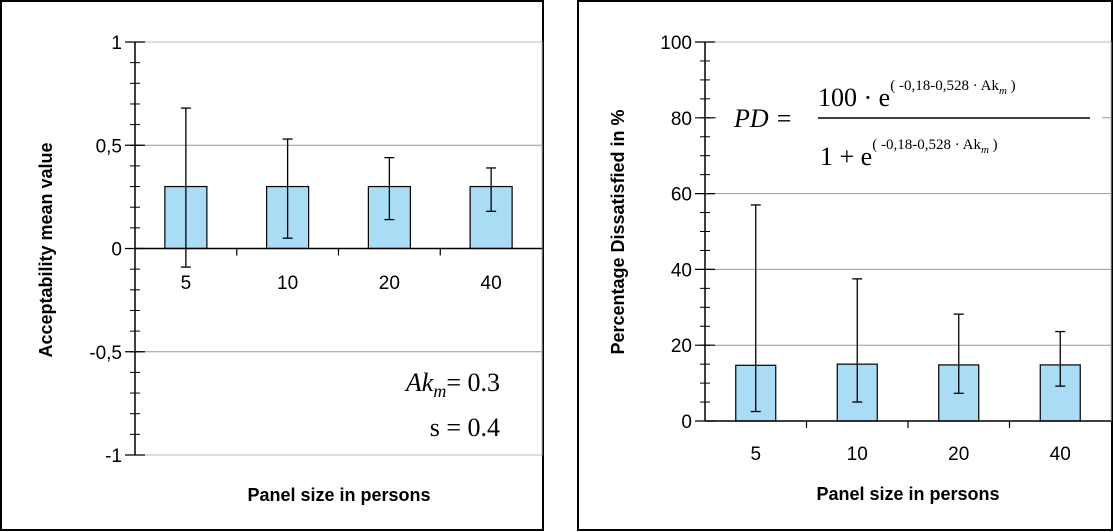 The width and height of the screenshot is (1113, 532). Describe the element at coordinates (681, 195) in the screenshot. I see `right-y-tick-label: 60` at that location.